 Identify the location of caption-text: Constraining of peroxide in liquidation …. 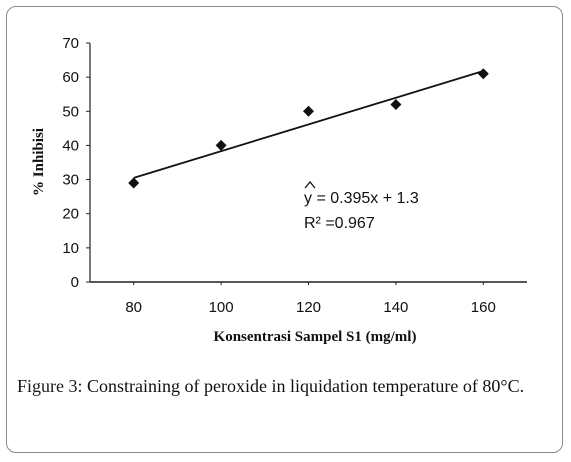
(303, 386).